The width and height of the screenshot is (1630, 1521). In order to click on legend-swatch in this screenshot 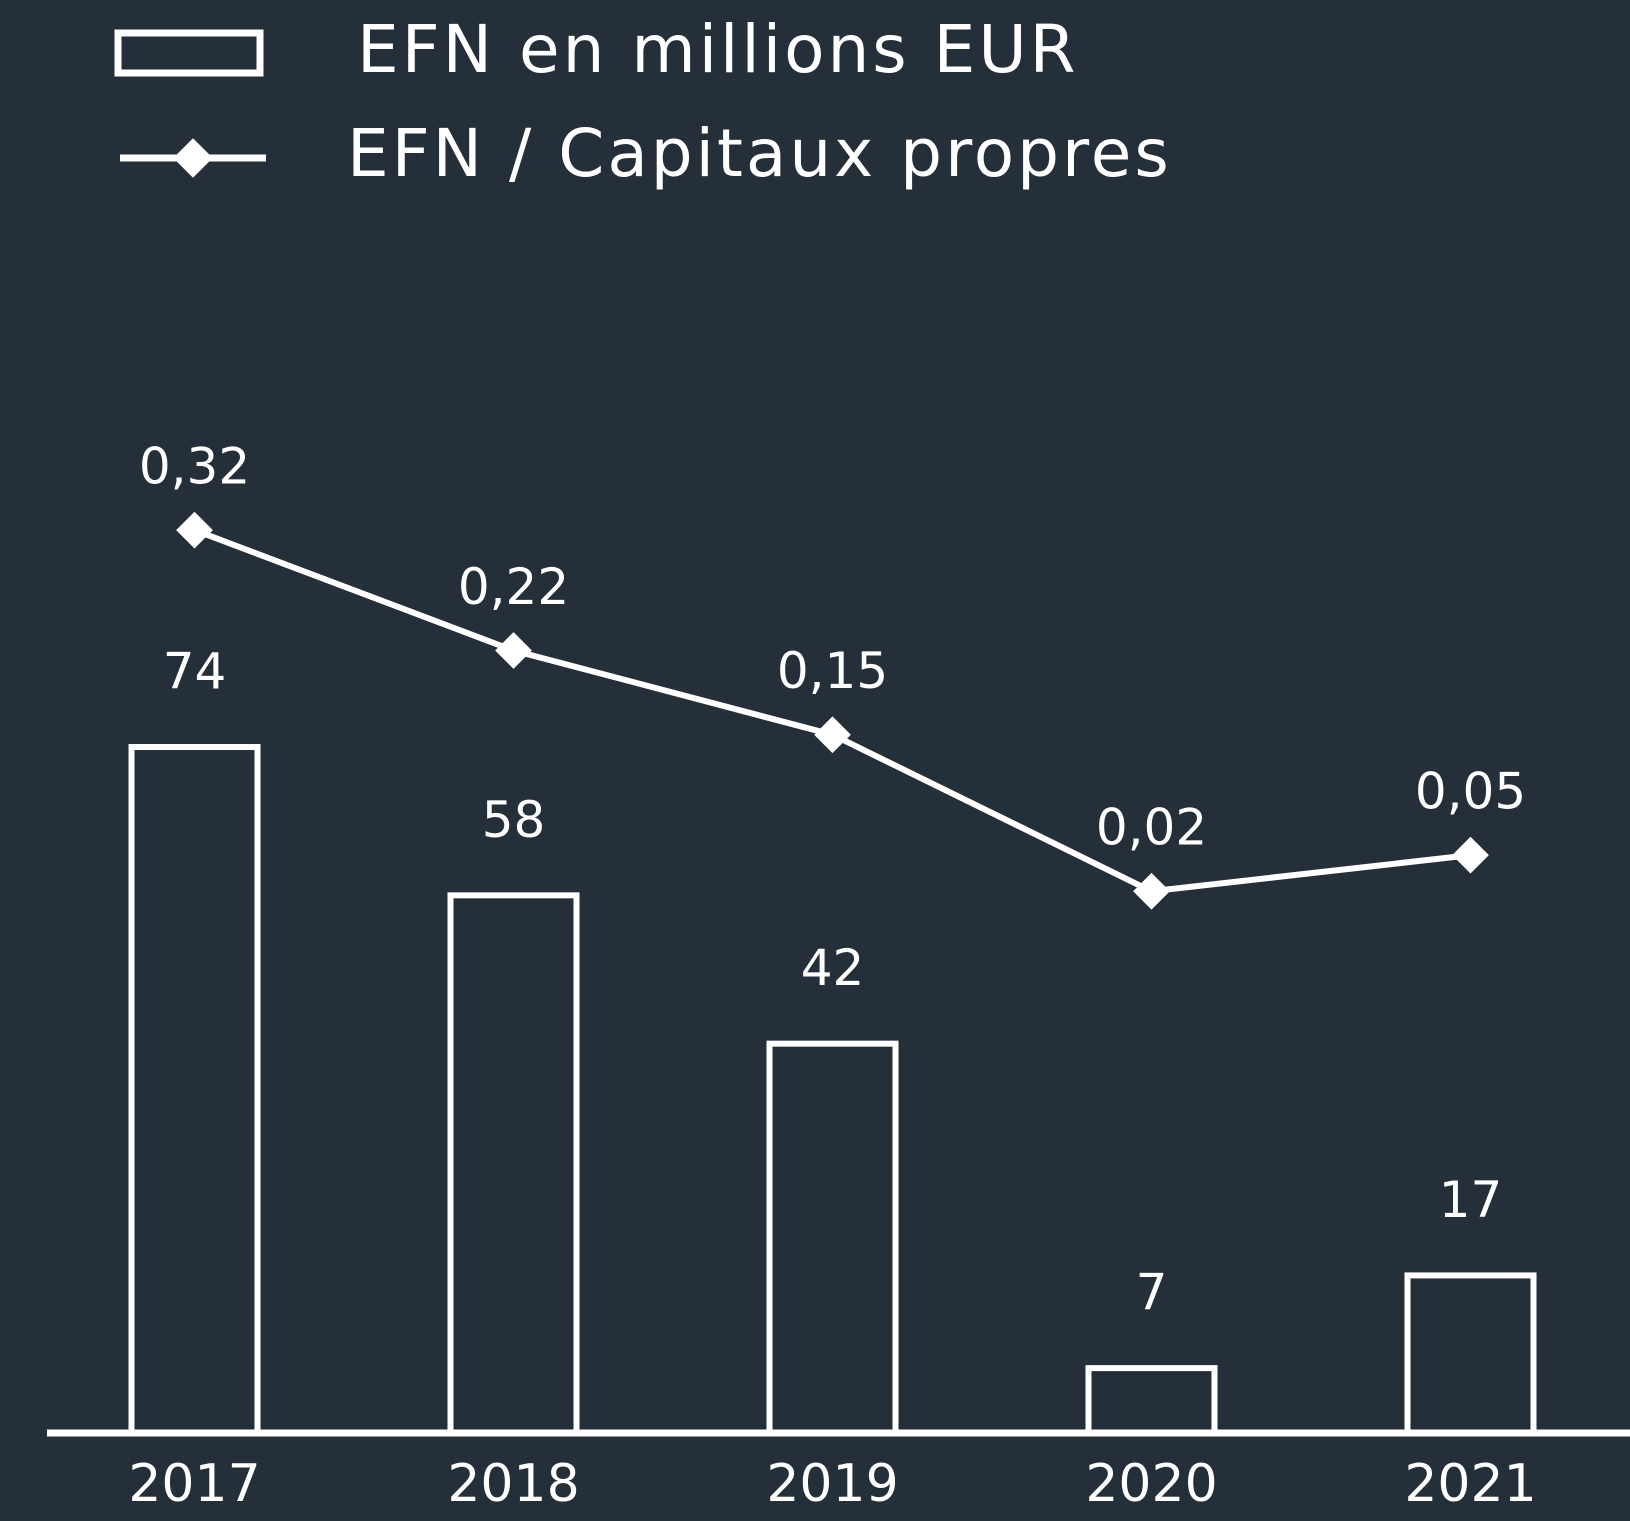, I will do `click(189, 53)`.